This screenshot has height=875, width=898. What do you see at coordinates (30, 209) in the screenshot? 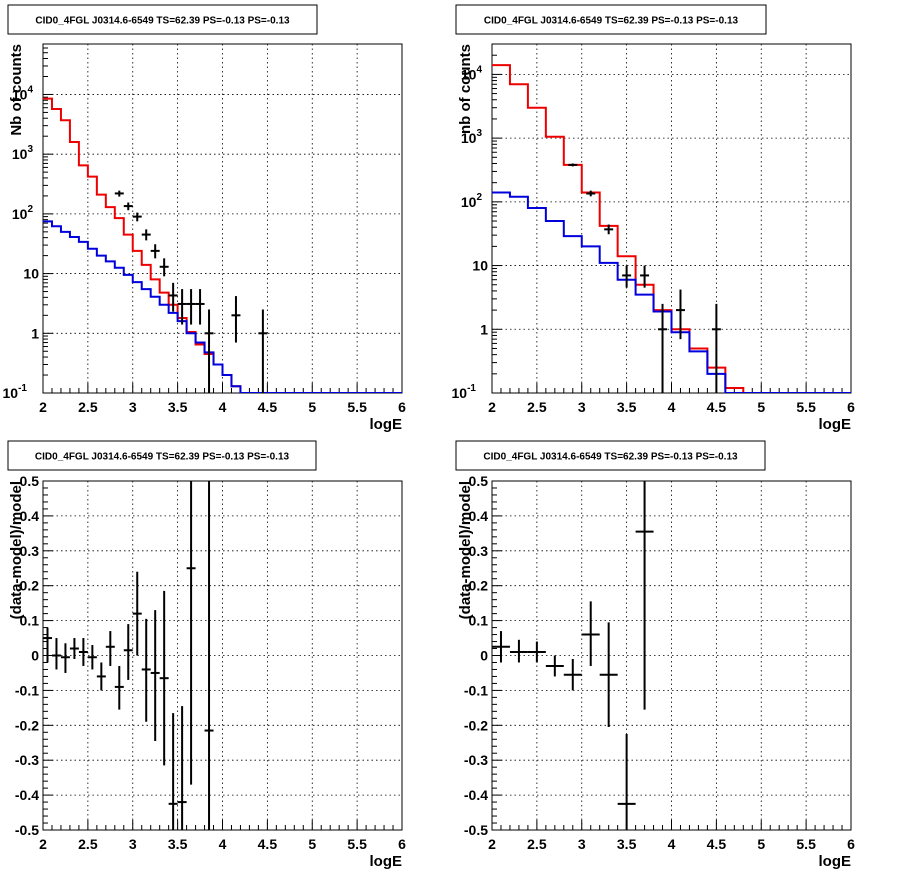
I see `y-tick-exponent: 2` at bounding box center [30, 209].